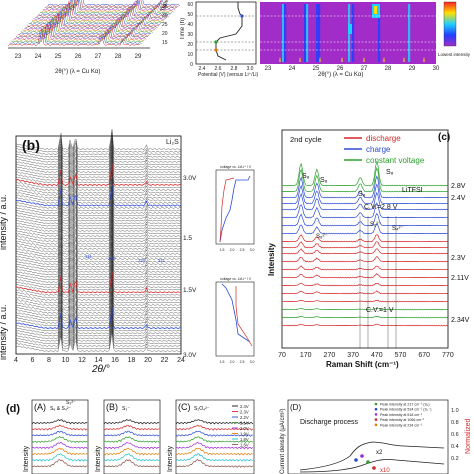 The width and height of the screenshot is (474, 474). I want to click on waterfall-x-tick: 29, so click(138, 57).